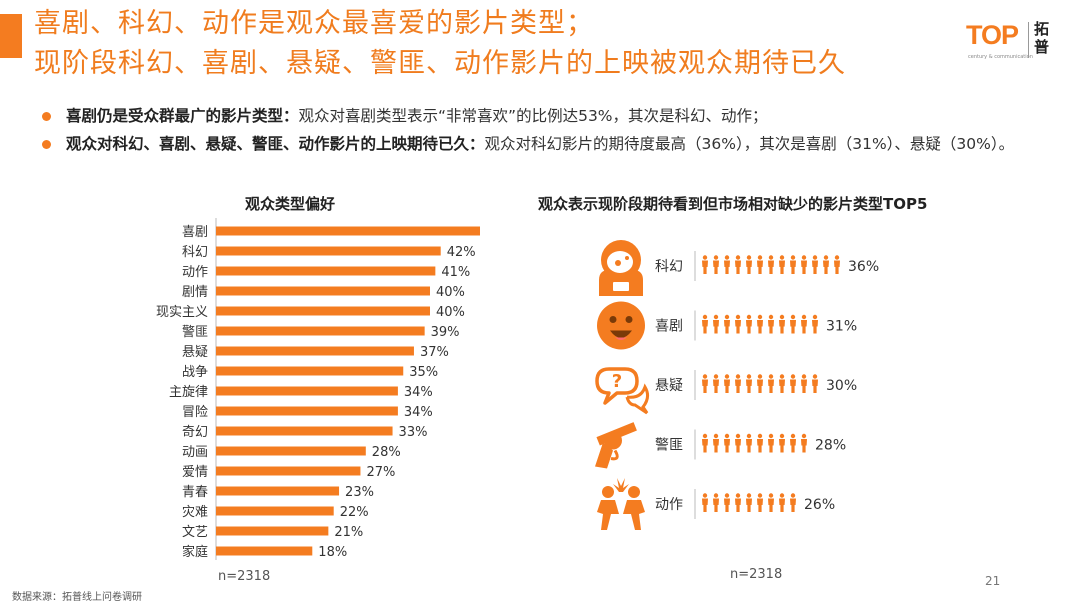  What do you see at coordinates (77, 597) in the screenshot?
I see `data-source-note: 数据来源：拓普线上问卷调研` at bounding box center [77, 597].